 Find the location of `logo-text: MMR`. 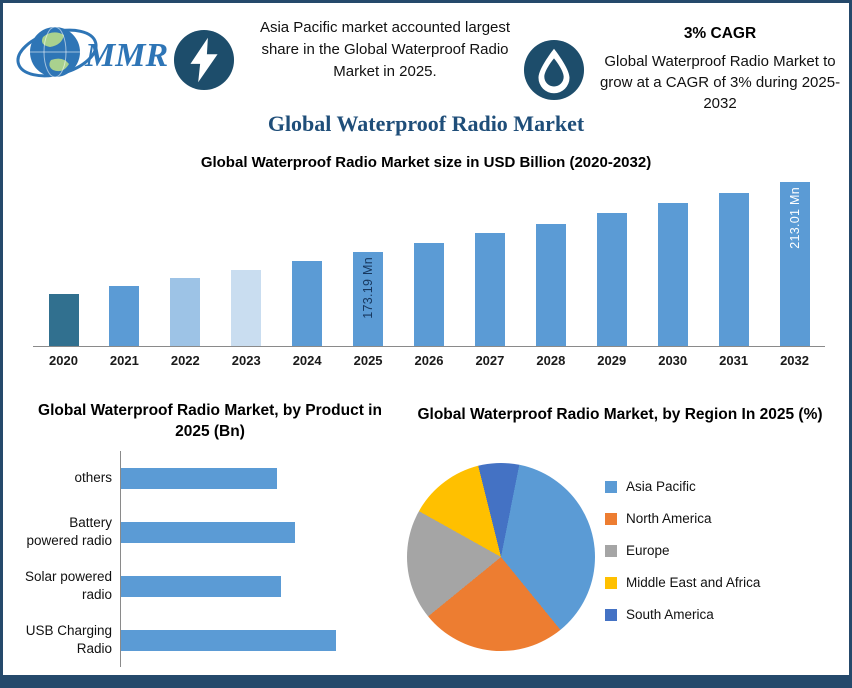

logo-text: MMR is located at coordinates (126, 55).